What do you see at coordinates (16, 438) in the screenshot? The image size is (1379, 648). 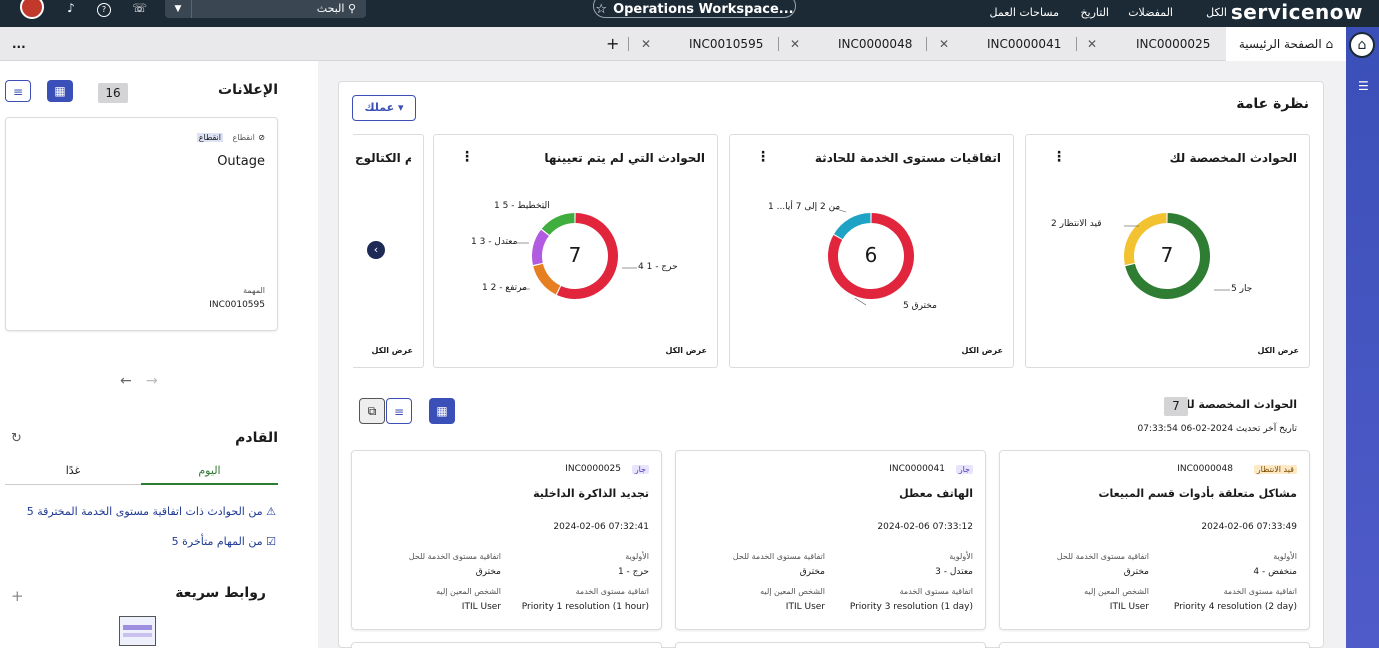 I see `refresh-icon: ↻` at bounding box center [16, 438].